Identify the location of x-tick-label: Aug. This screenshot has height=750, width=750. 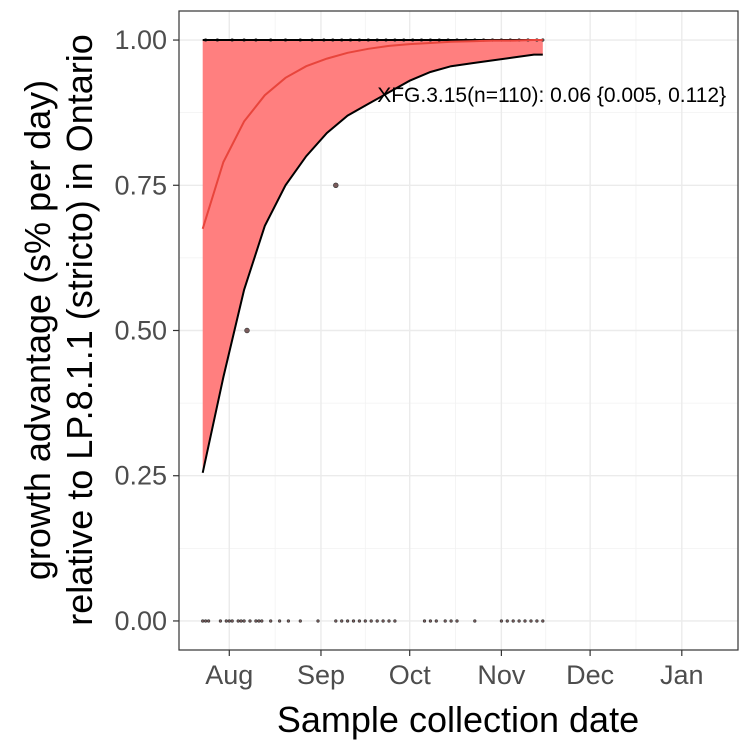
(229, 675).